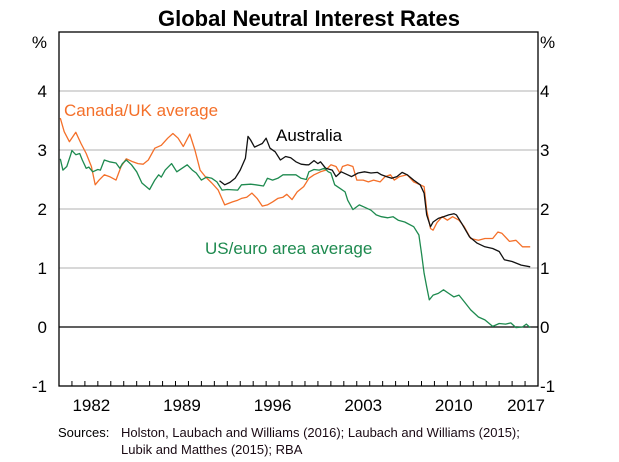  What do you see at coordinates (308, 398) in the screenshot?
I see `x-ticks: 1982 1989 1996 2003 2010 2017` at bounding box center [308, 398].